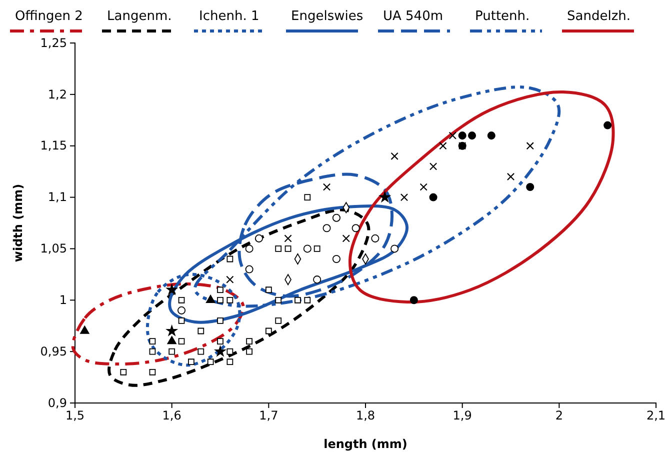 This screenshot has height=460, width=665. Describe the element at coordinates (172, 415) in the screenshot. I see `x-tick-label: 1,6` at that location.